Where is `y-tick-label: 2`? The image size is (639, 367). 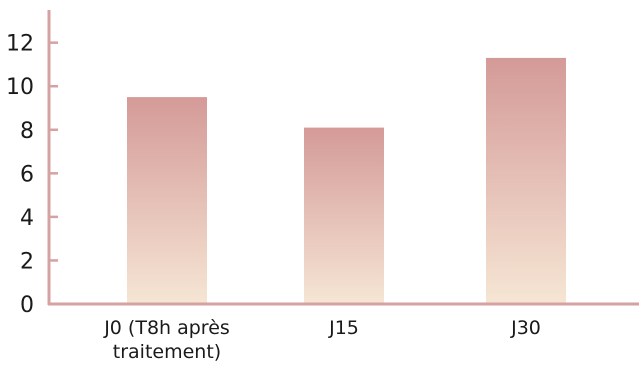 y-tick-label: 2 is located at coordinates (27, 261).